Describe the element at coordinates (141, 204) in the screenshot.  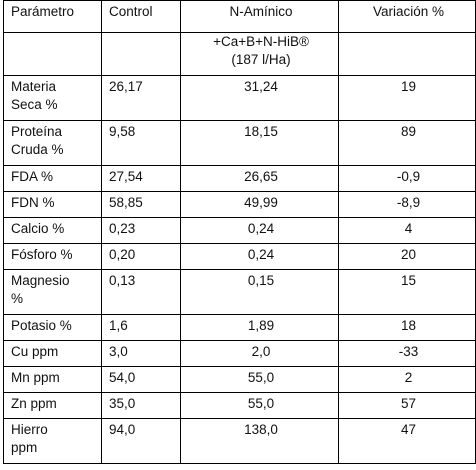
I see `control-value: 58,85` at that location.